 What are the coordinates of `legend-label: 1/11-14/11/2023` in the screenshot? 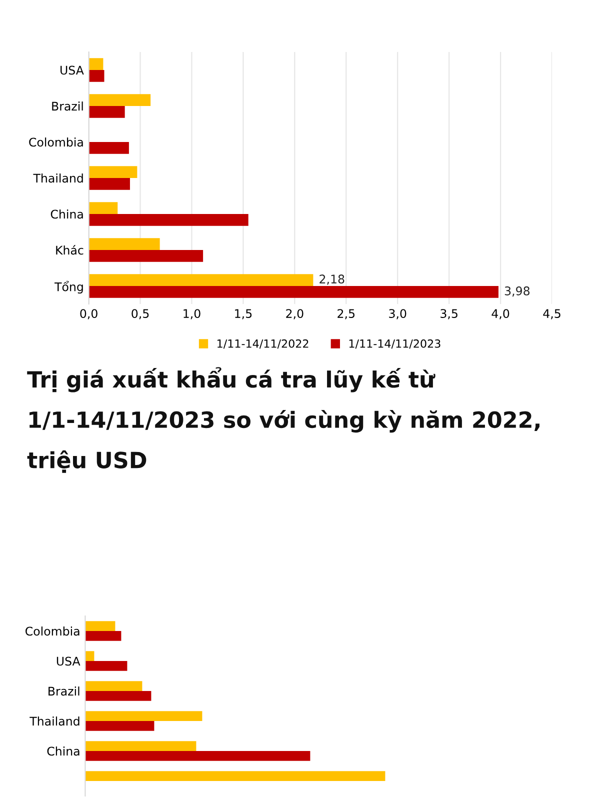 It's located at (394, 344).